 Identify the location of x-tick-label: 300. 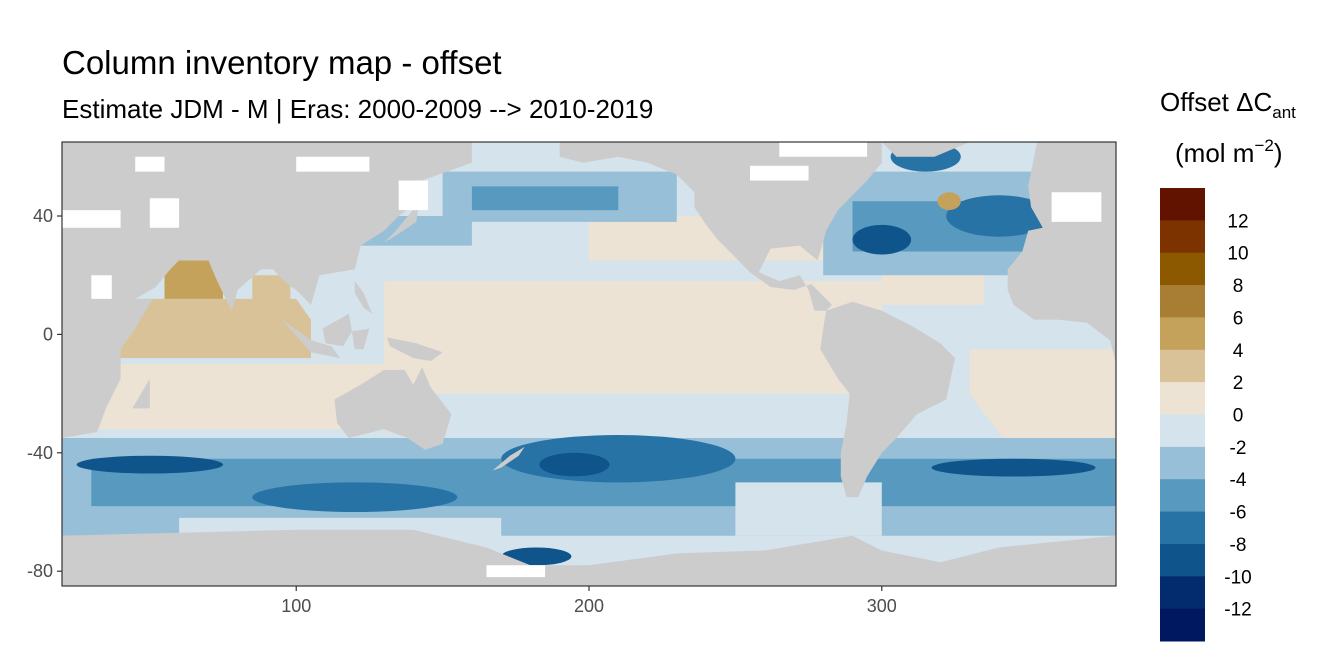
(882, 606).